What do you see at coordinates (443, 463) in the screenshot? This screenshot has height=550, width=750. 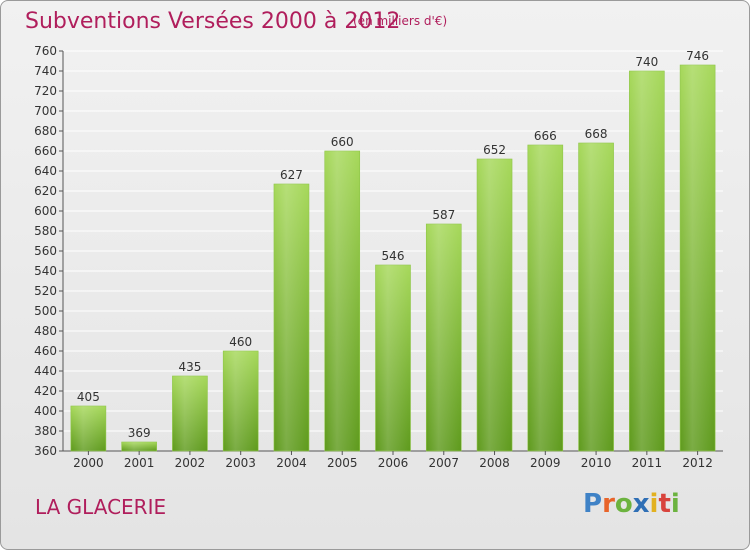 I see `x-tick-label: 2007` at bounding box center [443, 463].